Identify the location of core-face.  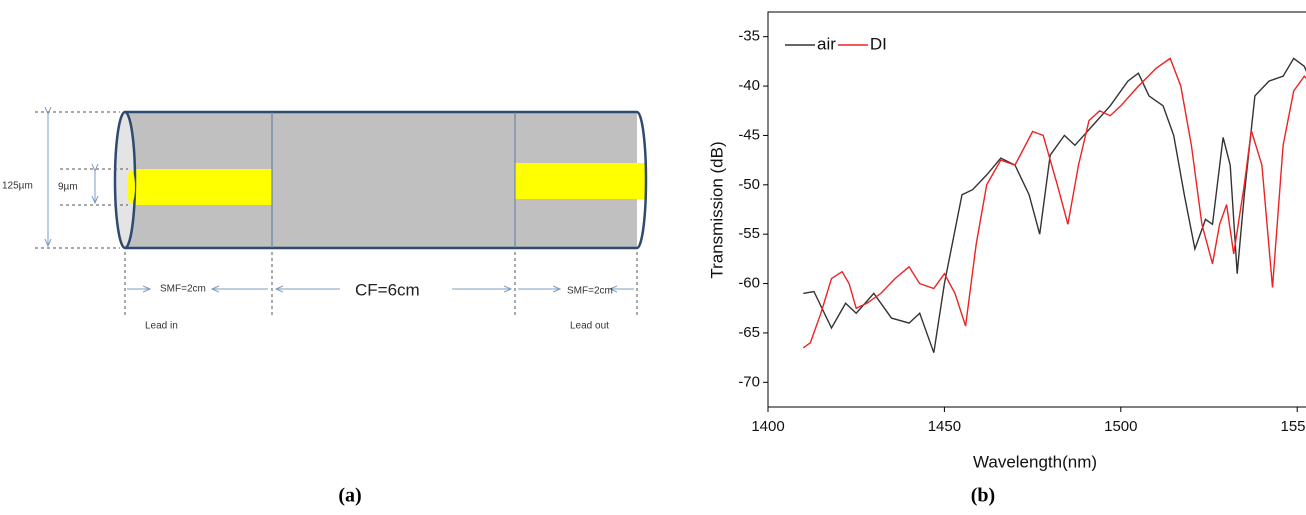
(131, 187).